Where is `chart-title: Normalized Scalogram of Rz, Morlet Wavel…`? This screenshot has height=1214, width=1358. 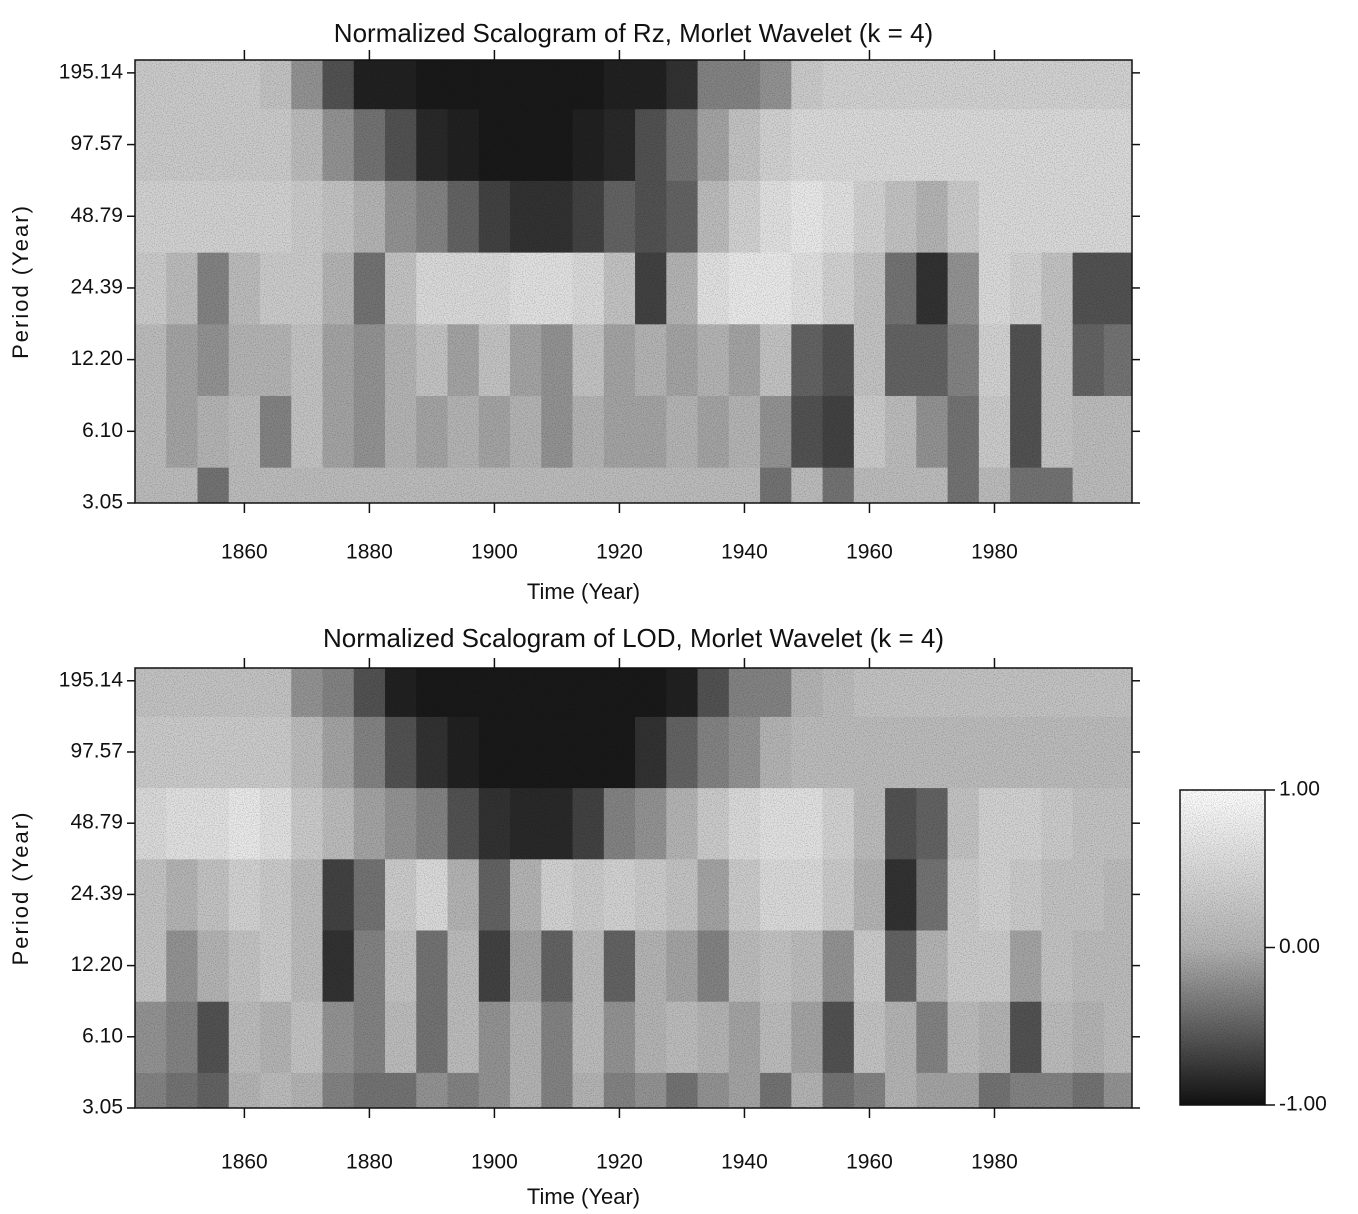 chart-title: Normalized Scalogram of Rz, Morlet Wavel… is located at coordinates (633, 33).